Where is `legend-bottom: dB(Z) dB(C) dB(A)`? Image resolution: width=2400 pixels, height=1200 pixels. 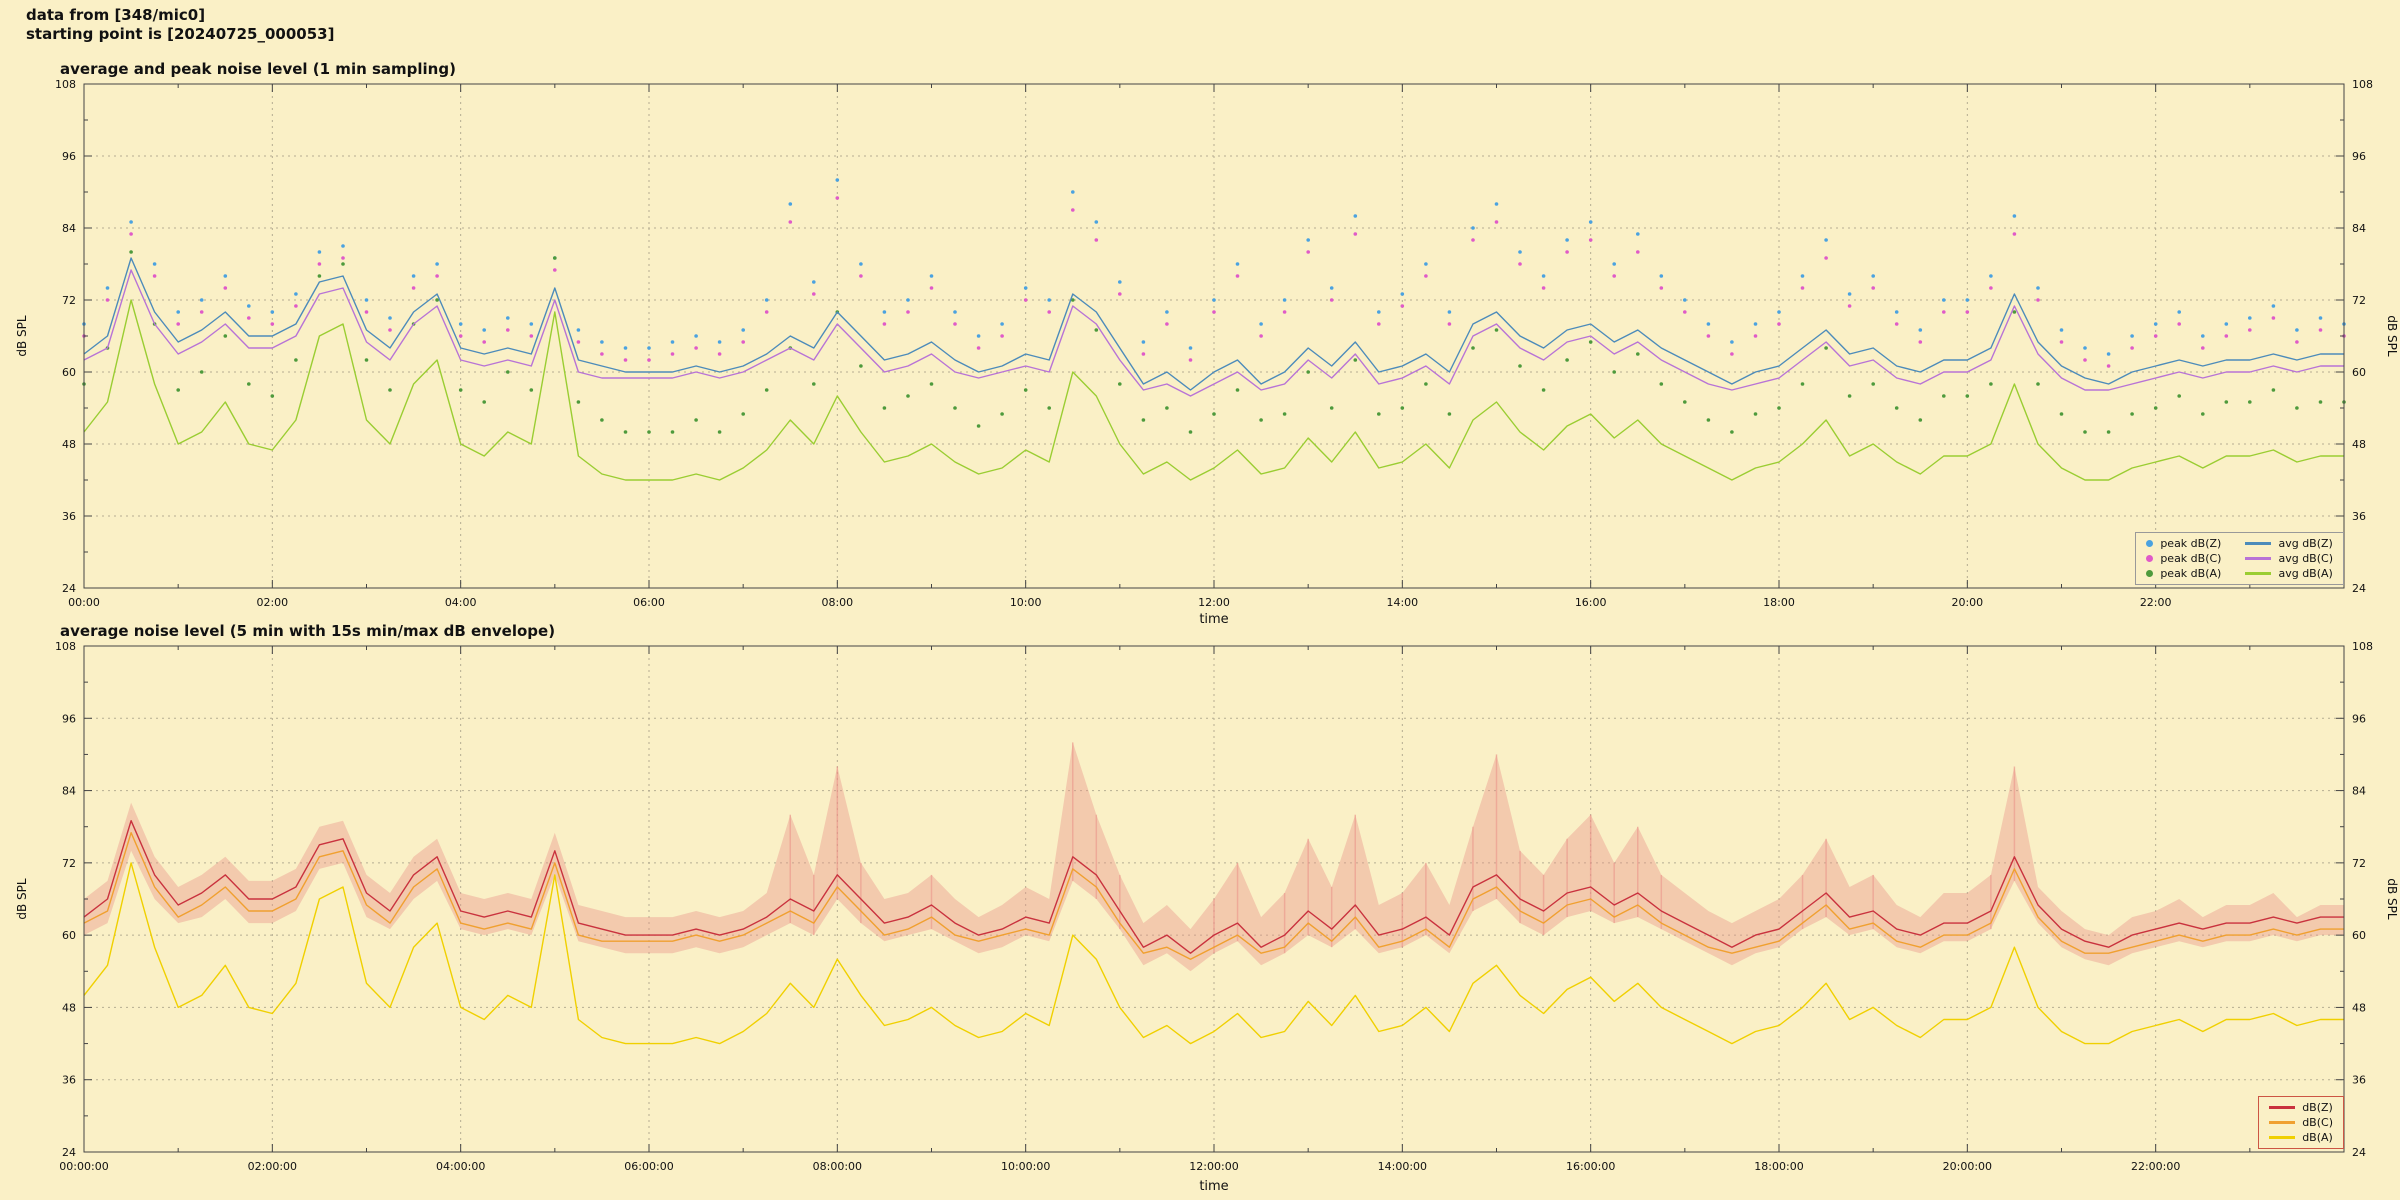
legend-bottom: dB(Z) dB(C) dB(A) is located at coordinates (2301, 1122).